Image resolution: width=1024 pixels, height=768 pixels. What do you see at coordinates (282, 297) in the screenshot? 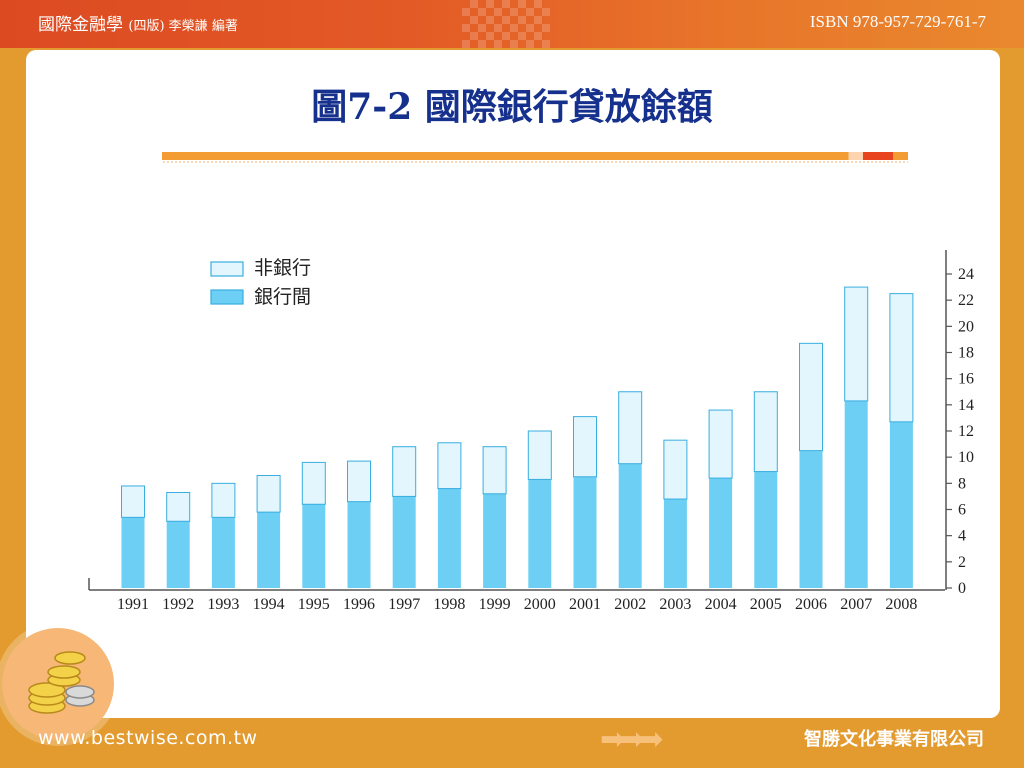
I see `legend-label-interbank: 銀行間` at bounding box center [282, 297].